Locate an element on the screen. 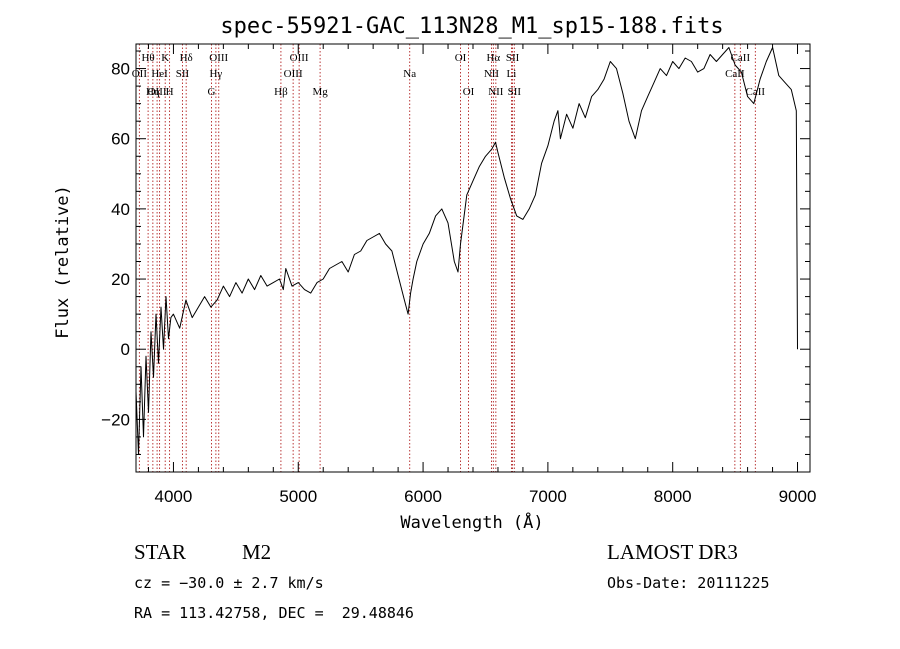  line-label: Li is located at coordinates (512, 74).